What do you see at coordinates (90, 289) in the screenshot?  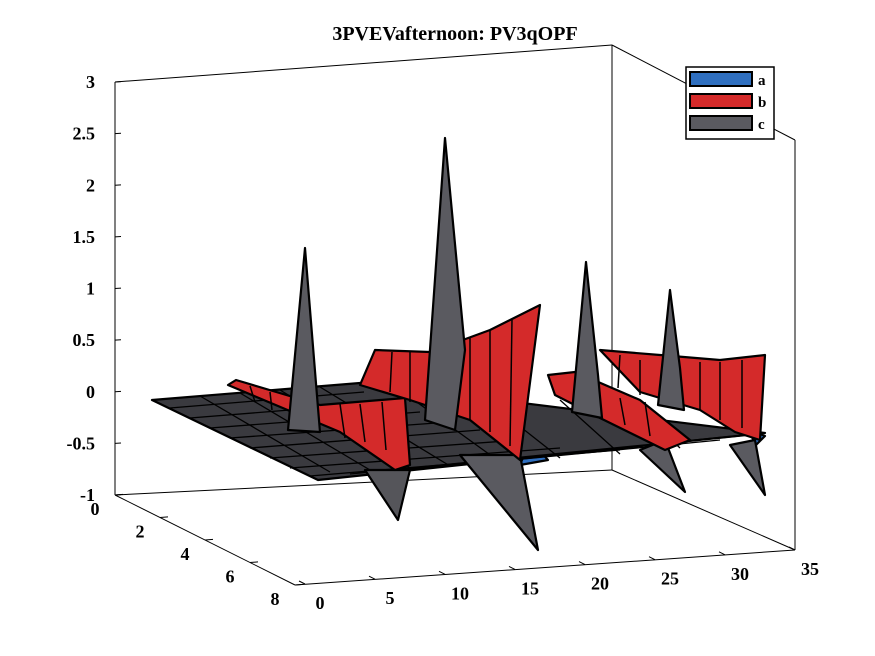 I see `z-tick-label: 1` at bounding box center [90, 289].